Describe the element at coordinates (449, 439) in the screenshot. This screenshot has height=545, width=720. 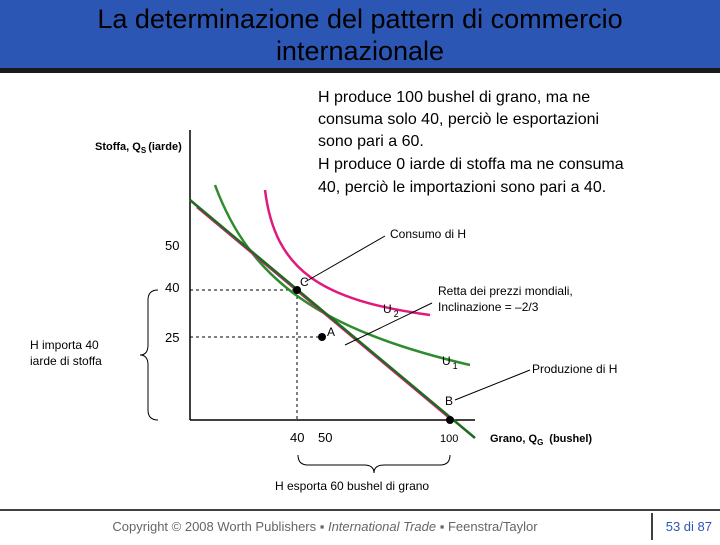
I see `x-tick-label: 100` at that location.